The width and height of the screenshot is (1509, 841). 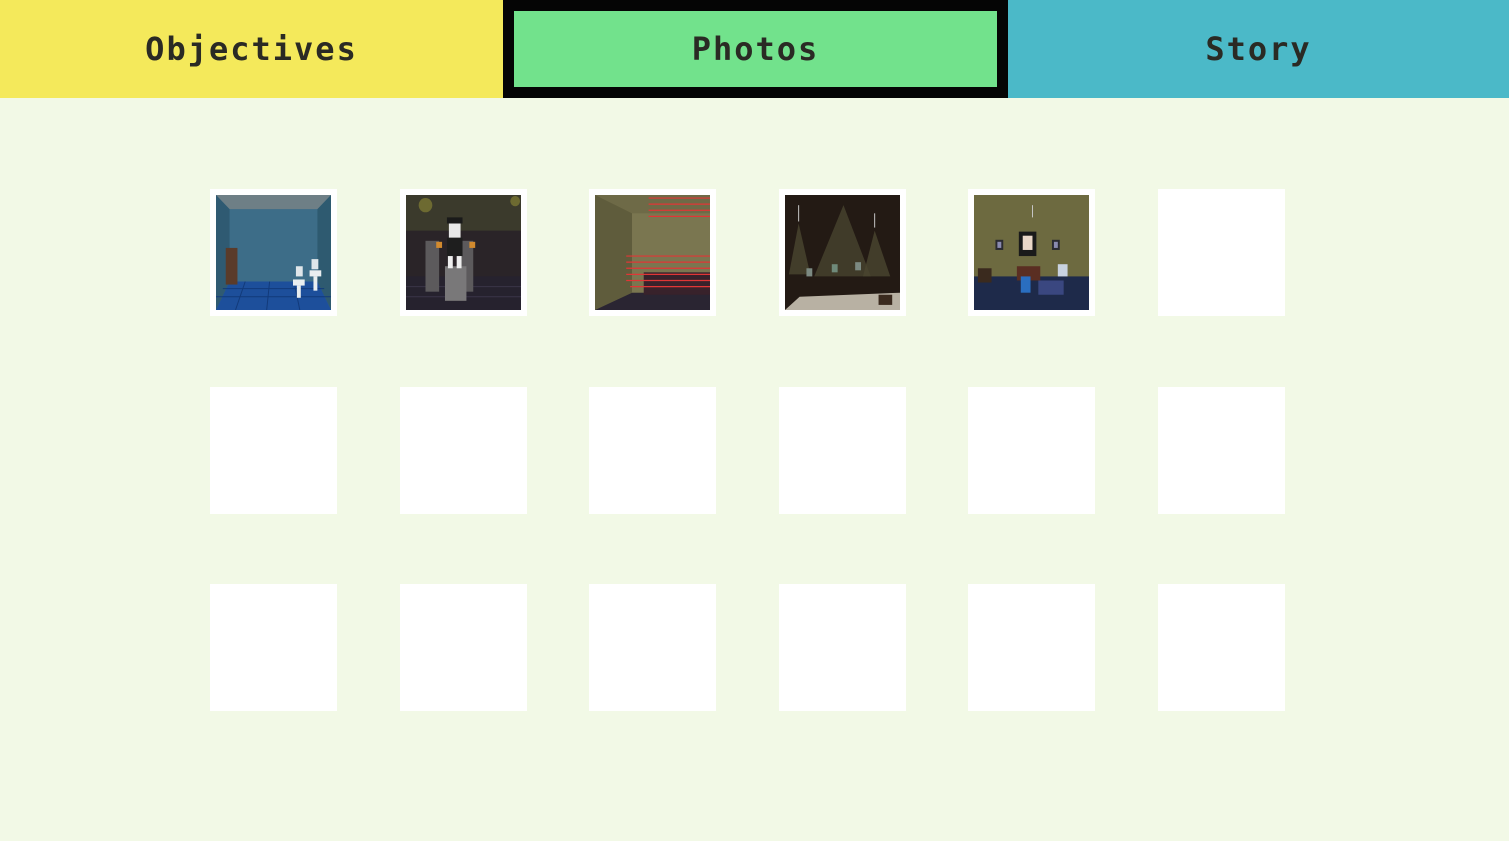 I want to click on tab-photos: Photos, so click(x=755, y=49).